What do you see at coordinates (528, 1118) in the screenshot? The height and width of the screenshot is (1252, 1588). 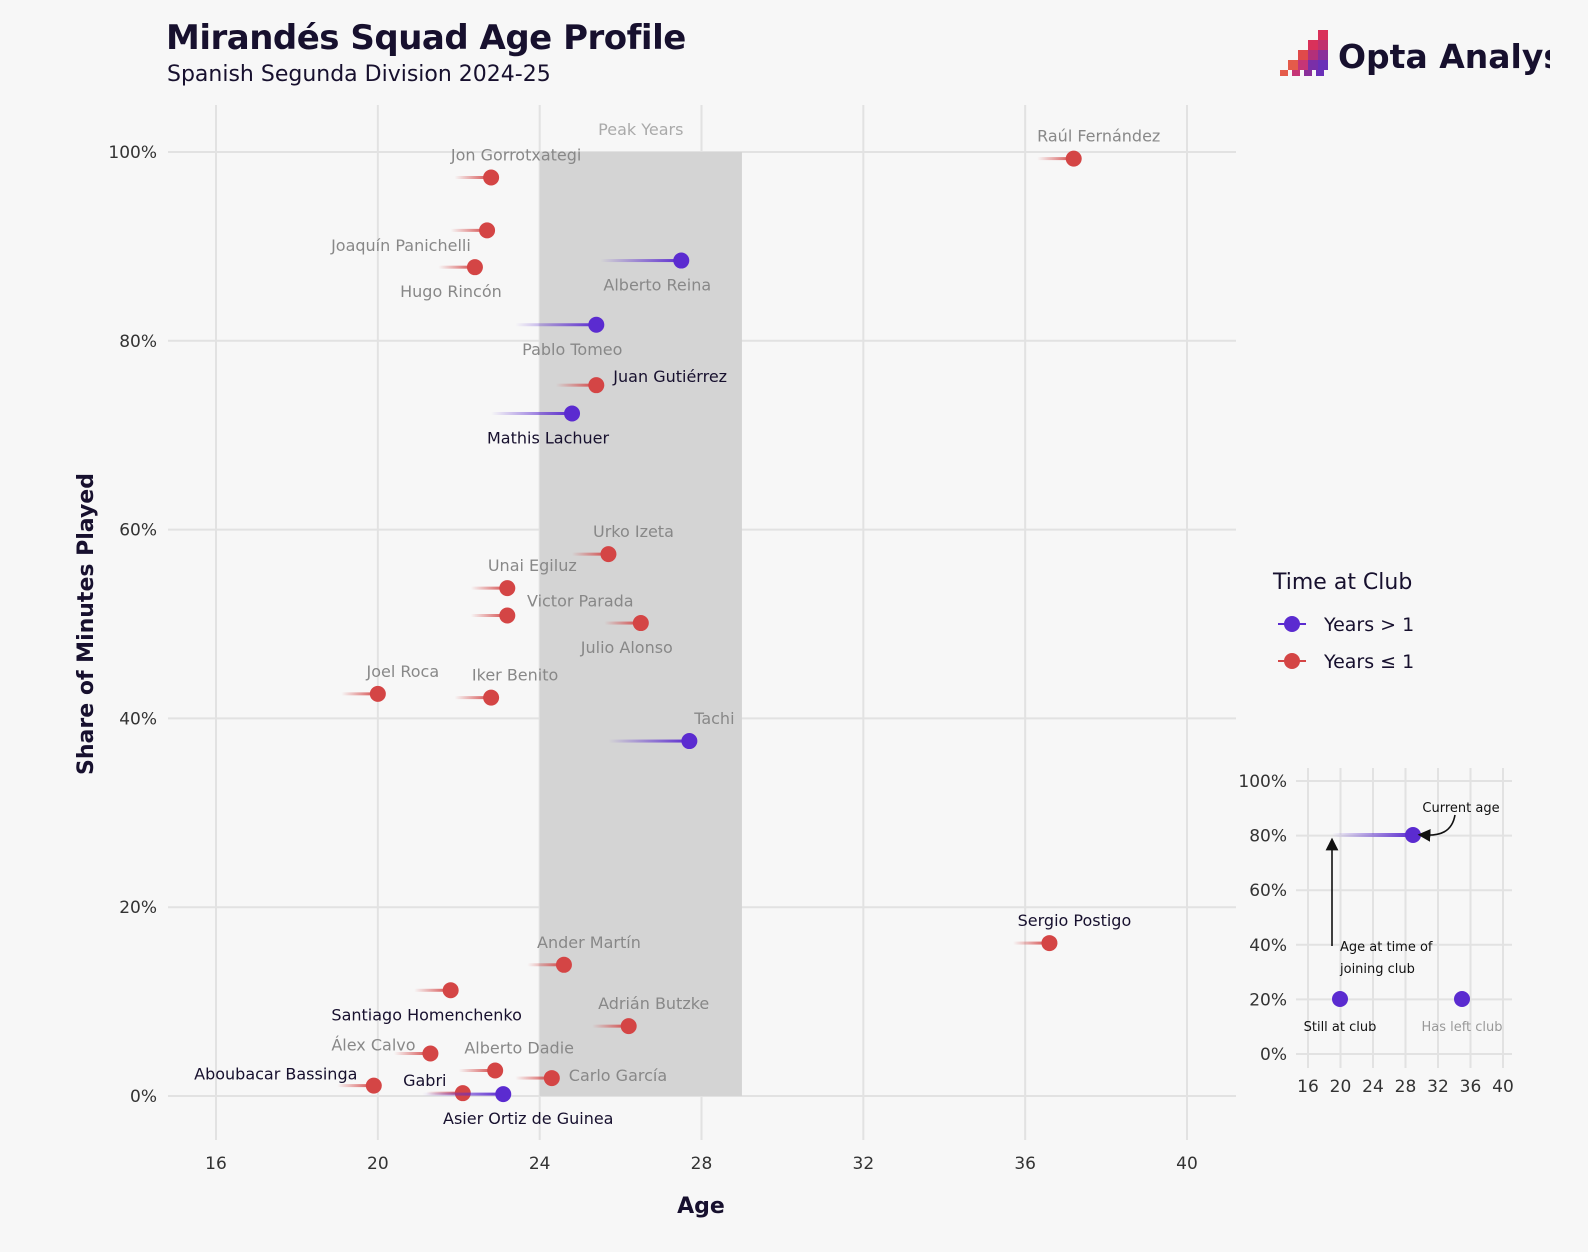 I see `player-label: Asier Ortiz de Guinea` at bounding box center [528, 1118].